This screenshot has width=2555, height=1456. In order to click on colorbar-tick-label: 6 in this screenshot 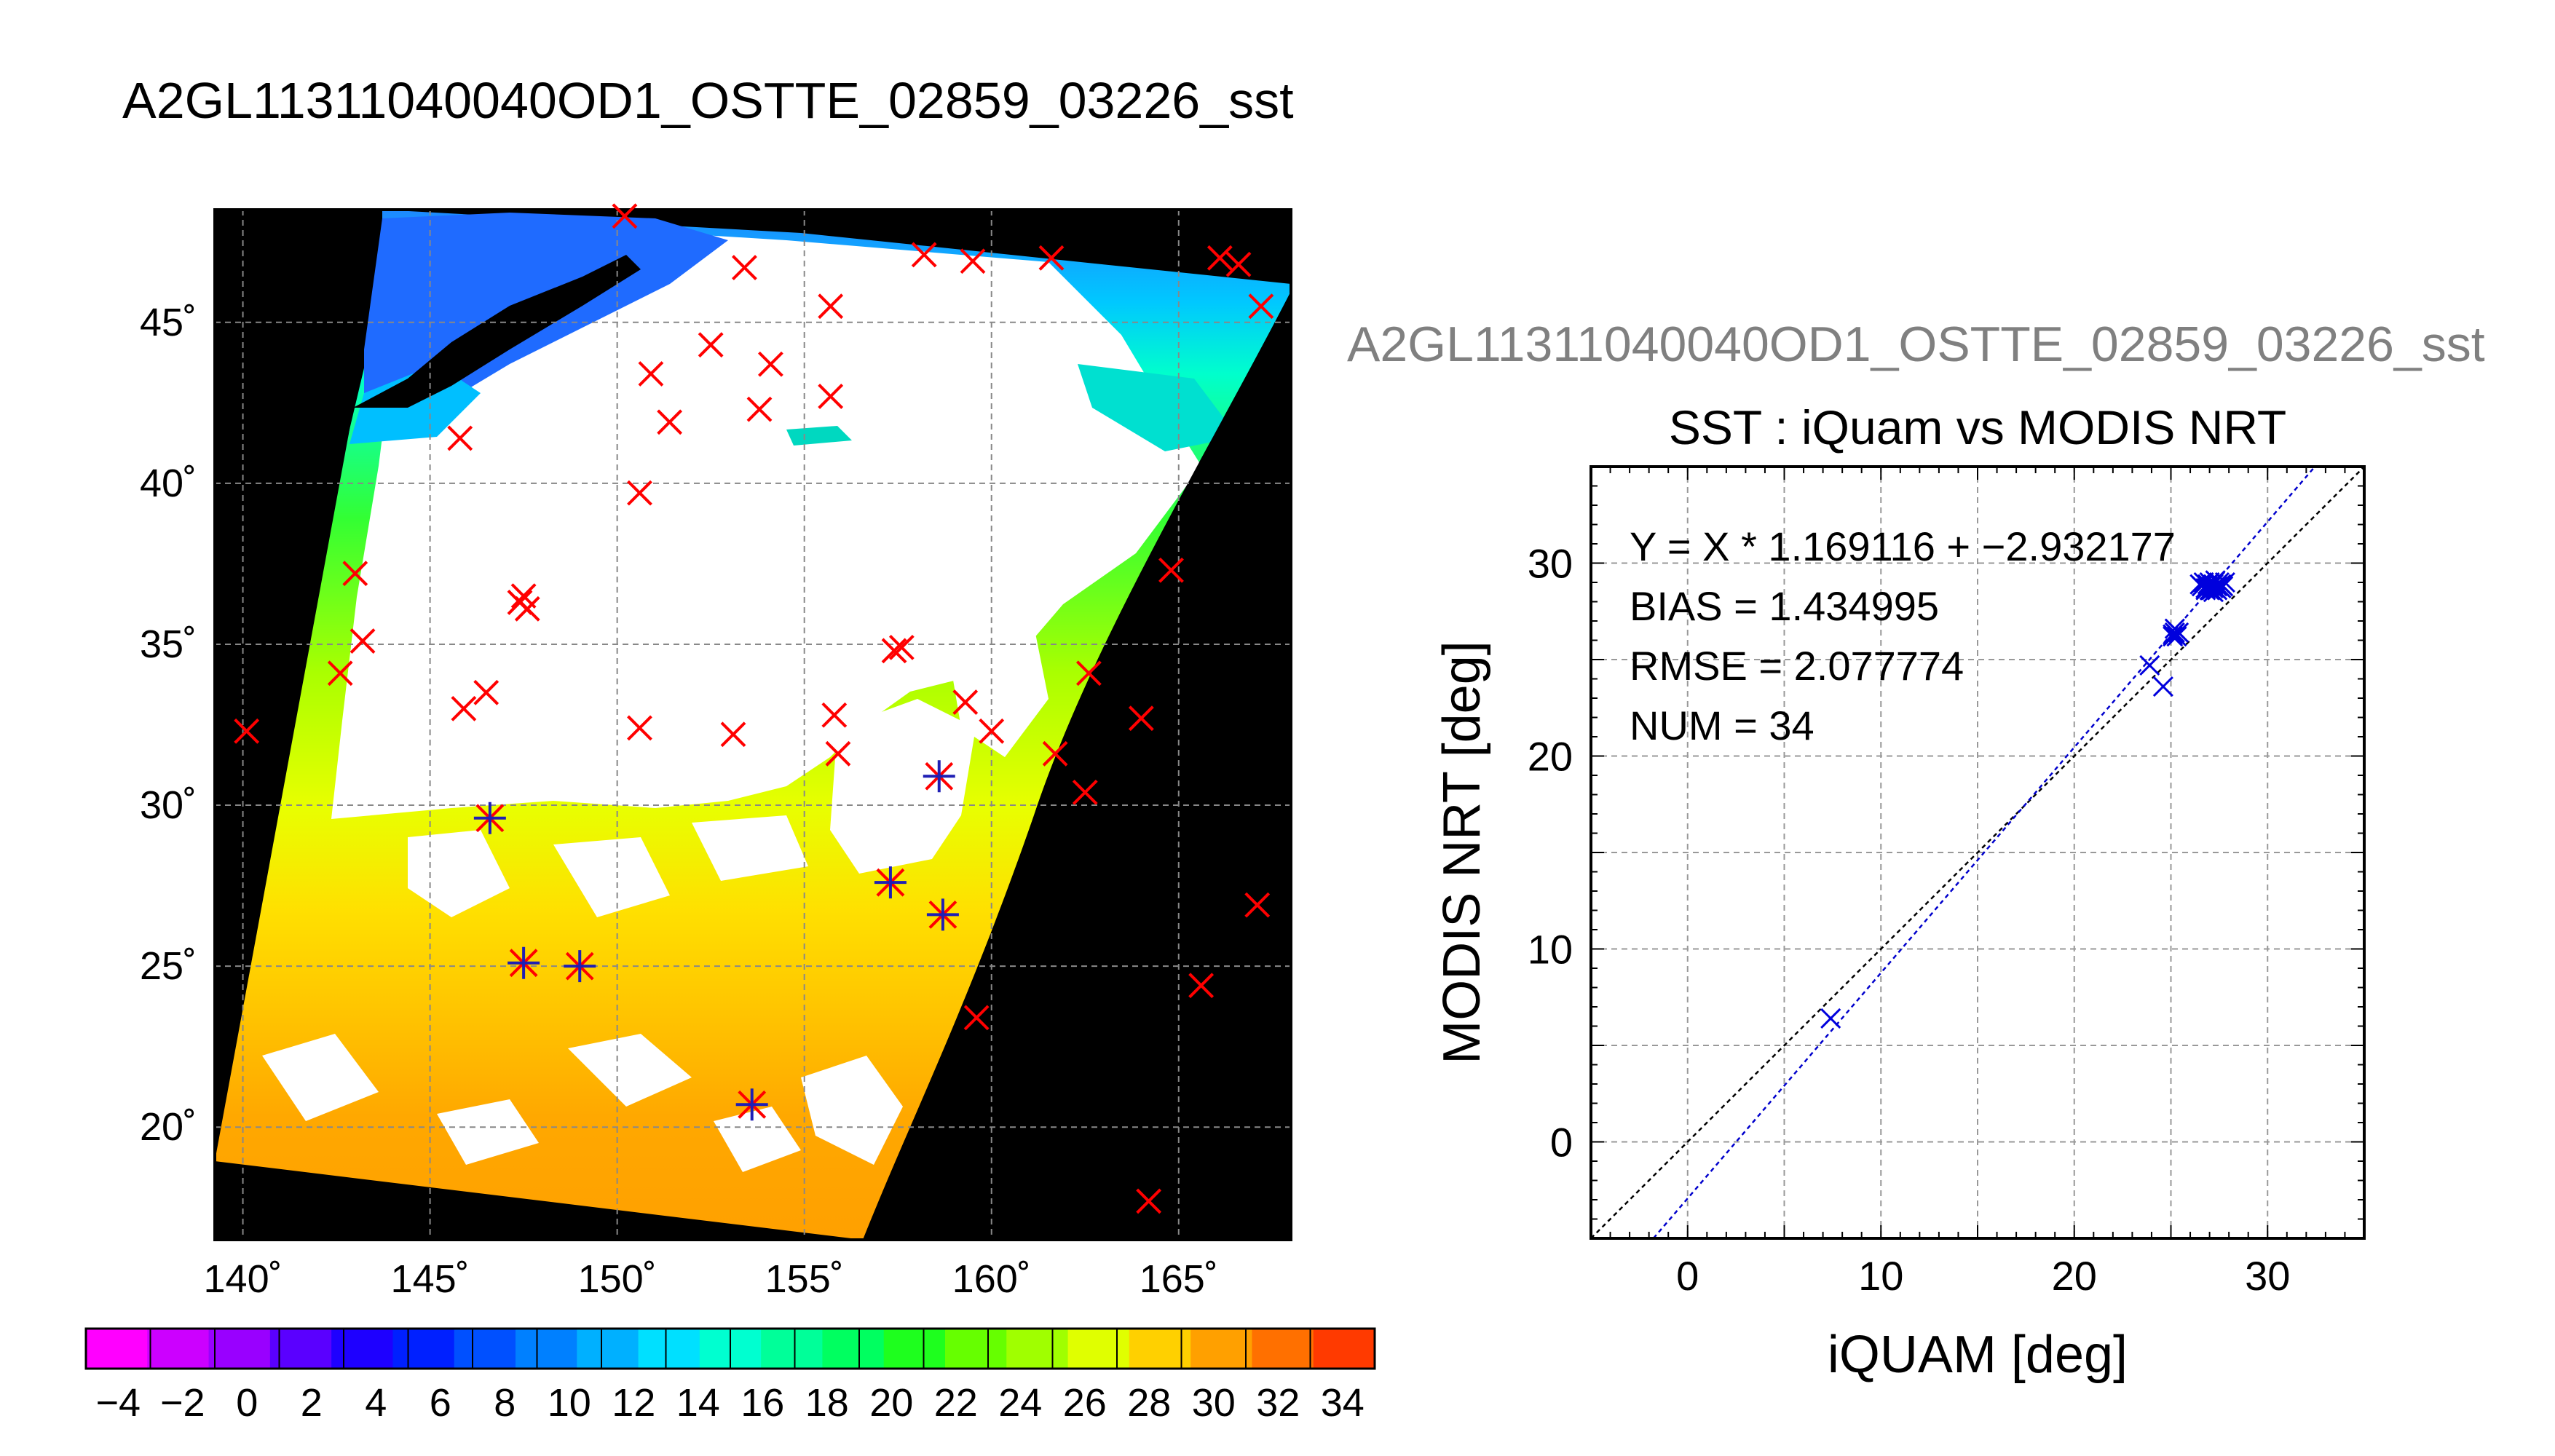, I will do `click(440, 1403)`.